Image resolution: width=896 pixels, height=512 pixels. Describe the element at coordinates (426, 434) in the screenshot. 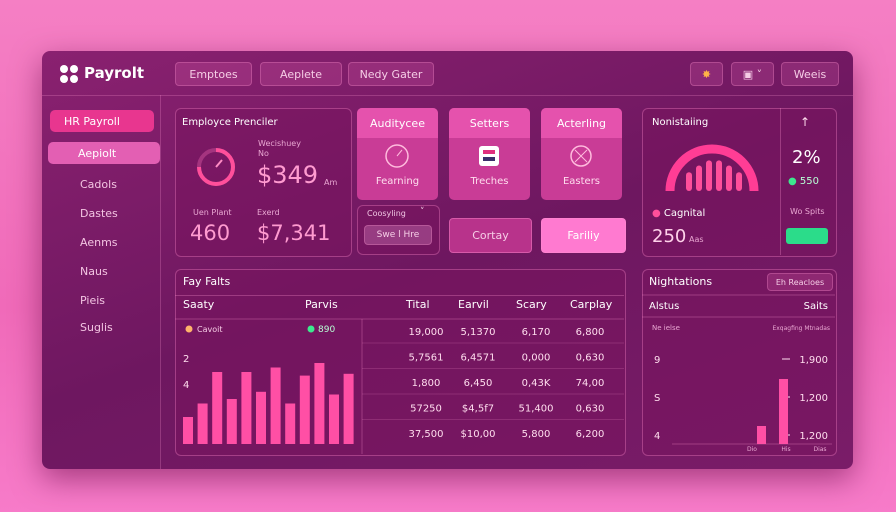

I see `cell: 37,500` at that location.